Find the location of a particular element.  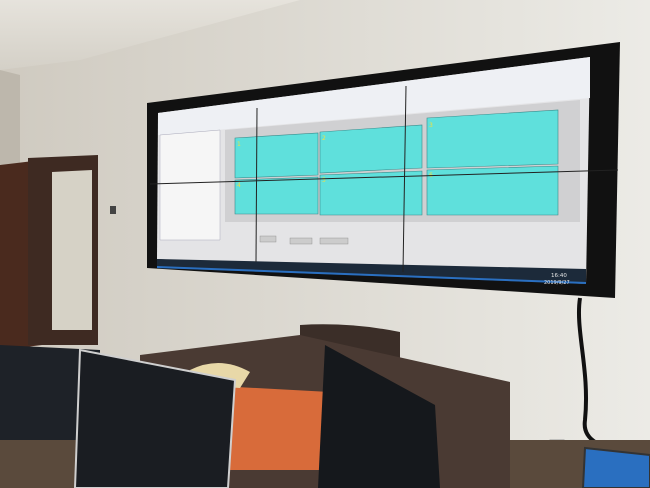

ceiling is located at coordinates (325, 35).